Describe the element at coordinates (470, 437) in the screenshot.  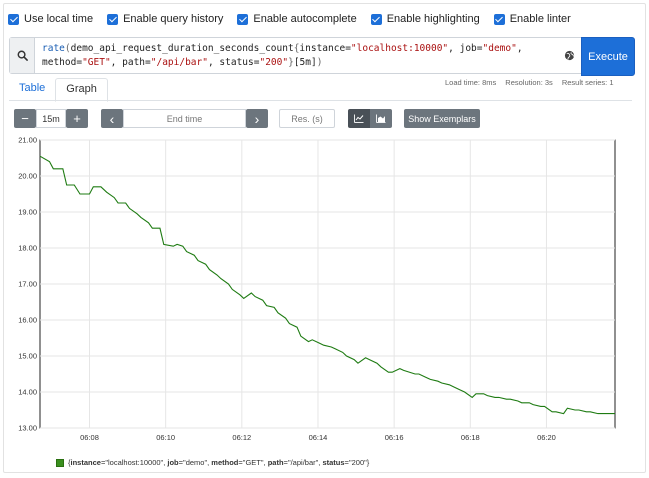
I see `x-tick-label: 06:18` at that location.